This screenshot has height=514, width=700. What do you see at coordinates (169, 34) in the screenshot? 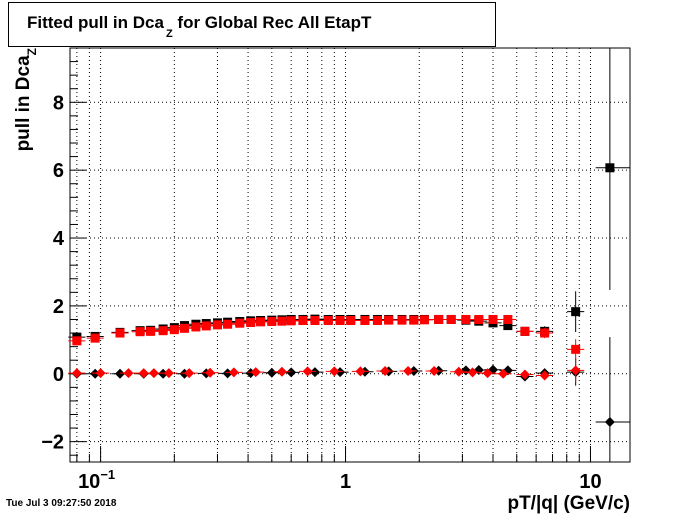
I see `chart-title-subscript: Z` at bounding box center [169, 34].